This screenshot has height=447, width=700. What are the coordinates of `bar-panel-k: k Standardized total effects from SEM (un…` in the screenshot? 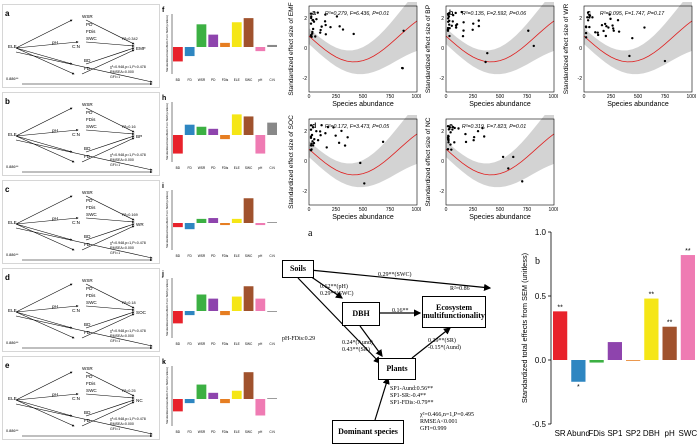 It's located at (220, 399).